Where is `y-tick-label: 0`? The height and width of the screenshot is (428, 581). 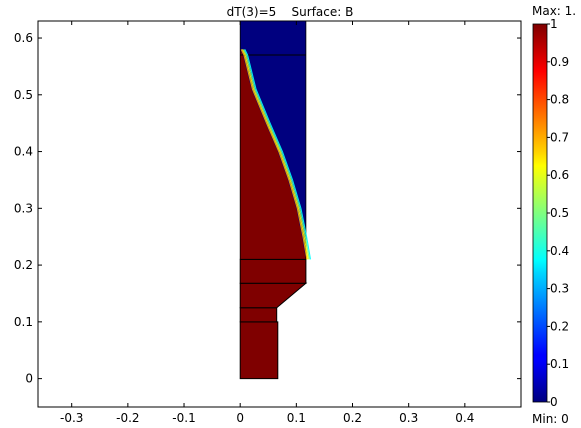 y-tick-label: 0 is located at coordinates (29, 379).